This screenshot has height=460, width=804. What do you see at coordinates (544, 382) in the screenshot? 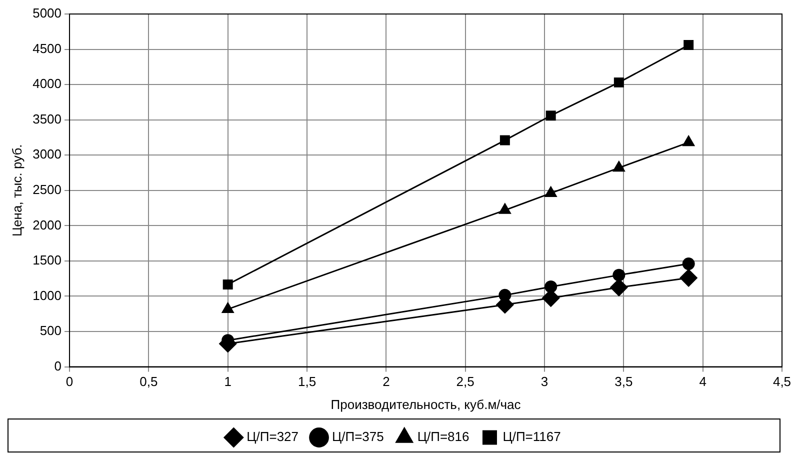
I see `x-tick-label: 3` at bounding box center [544, 382].